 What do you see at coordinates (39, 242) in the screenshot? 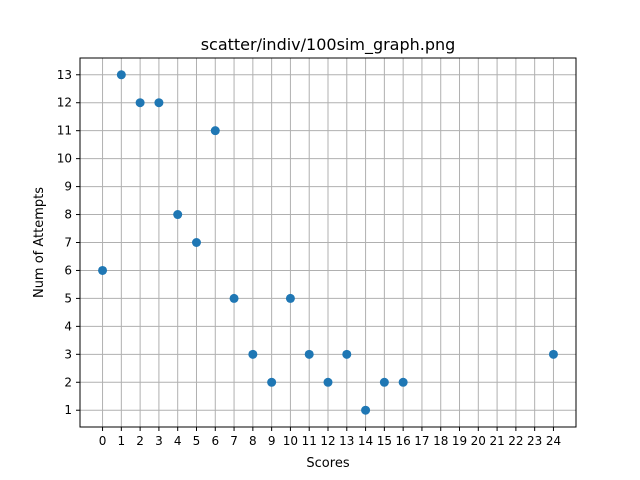
I see `y-axis-label: Num of Attempts` at bounding box center [39, 242].